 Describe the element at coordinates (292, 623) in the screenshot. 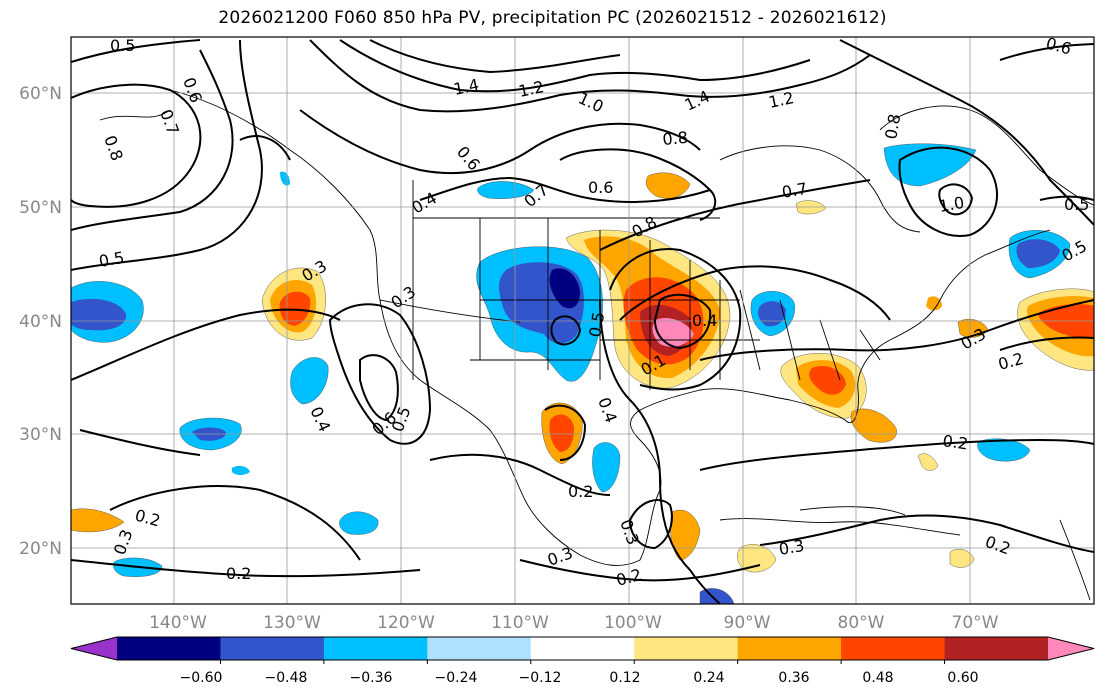

I see `lon-label: 130°W` at that location.